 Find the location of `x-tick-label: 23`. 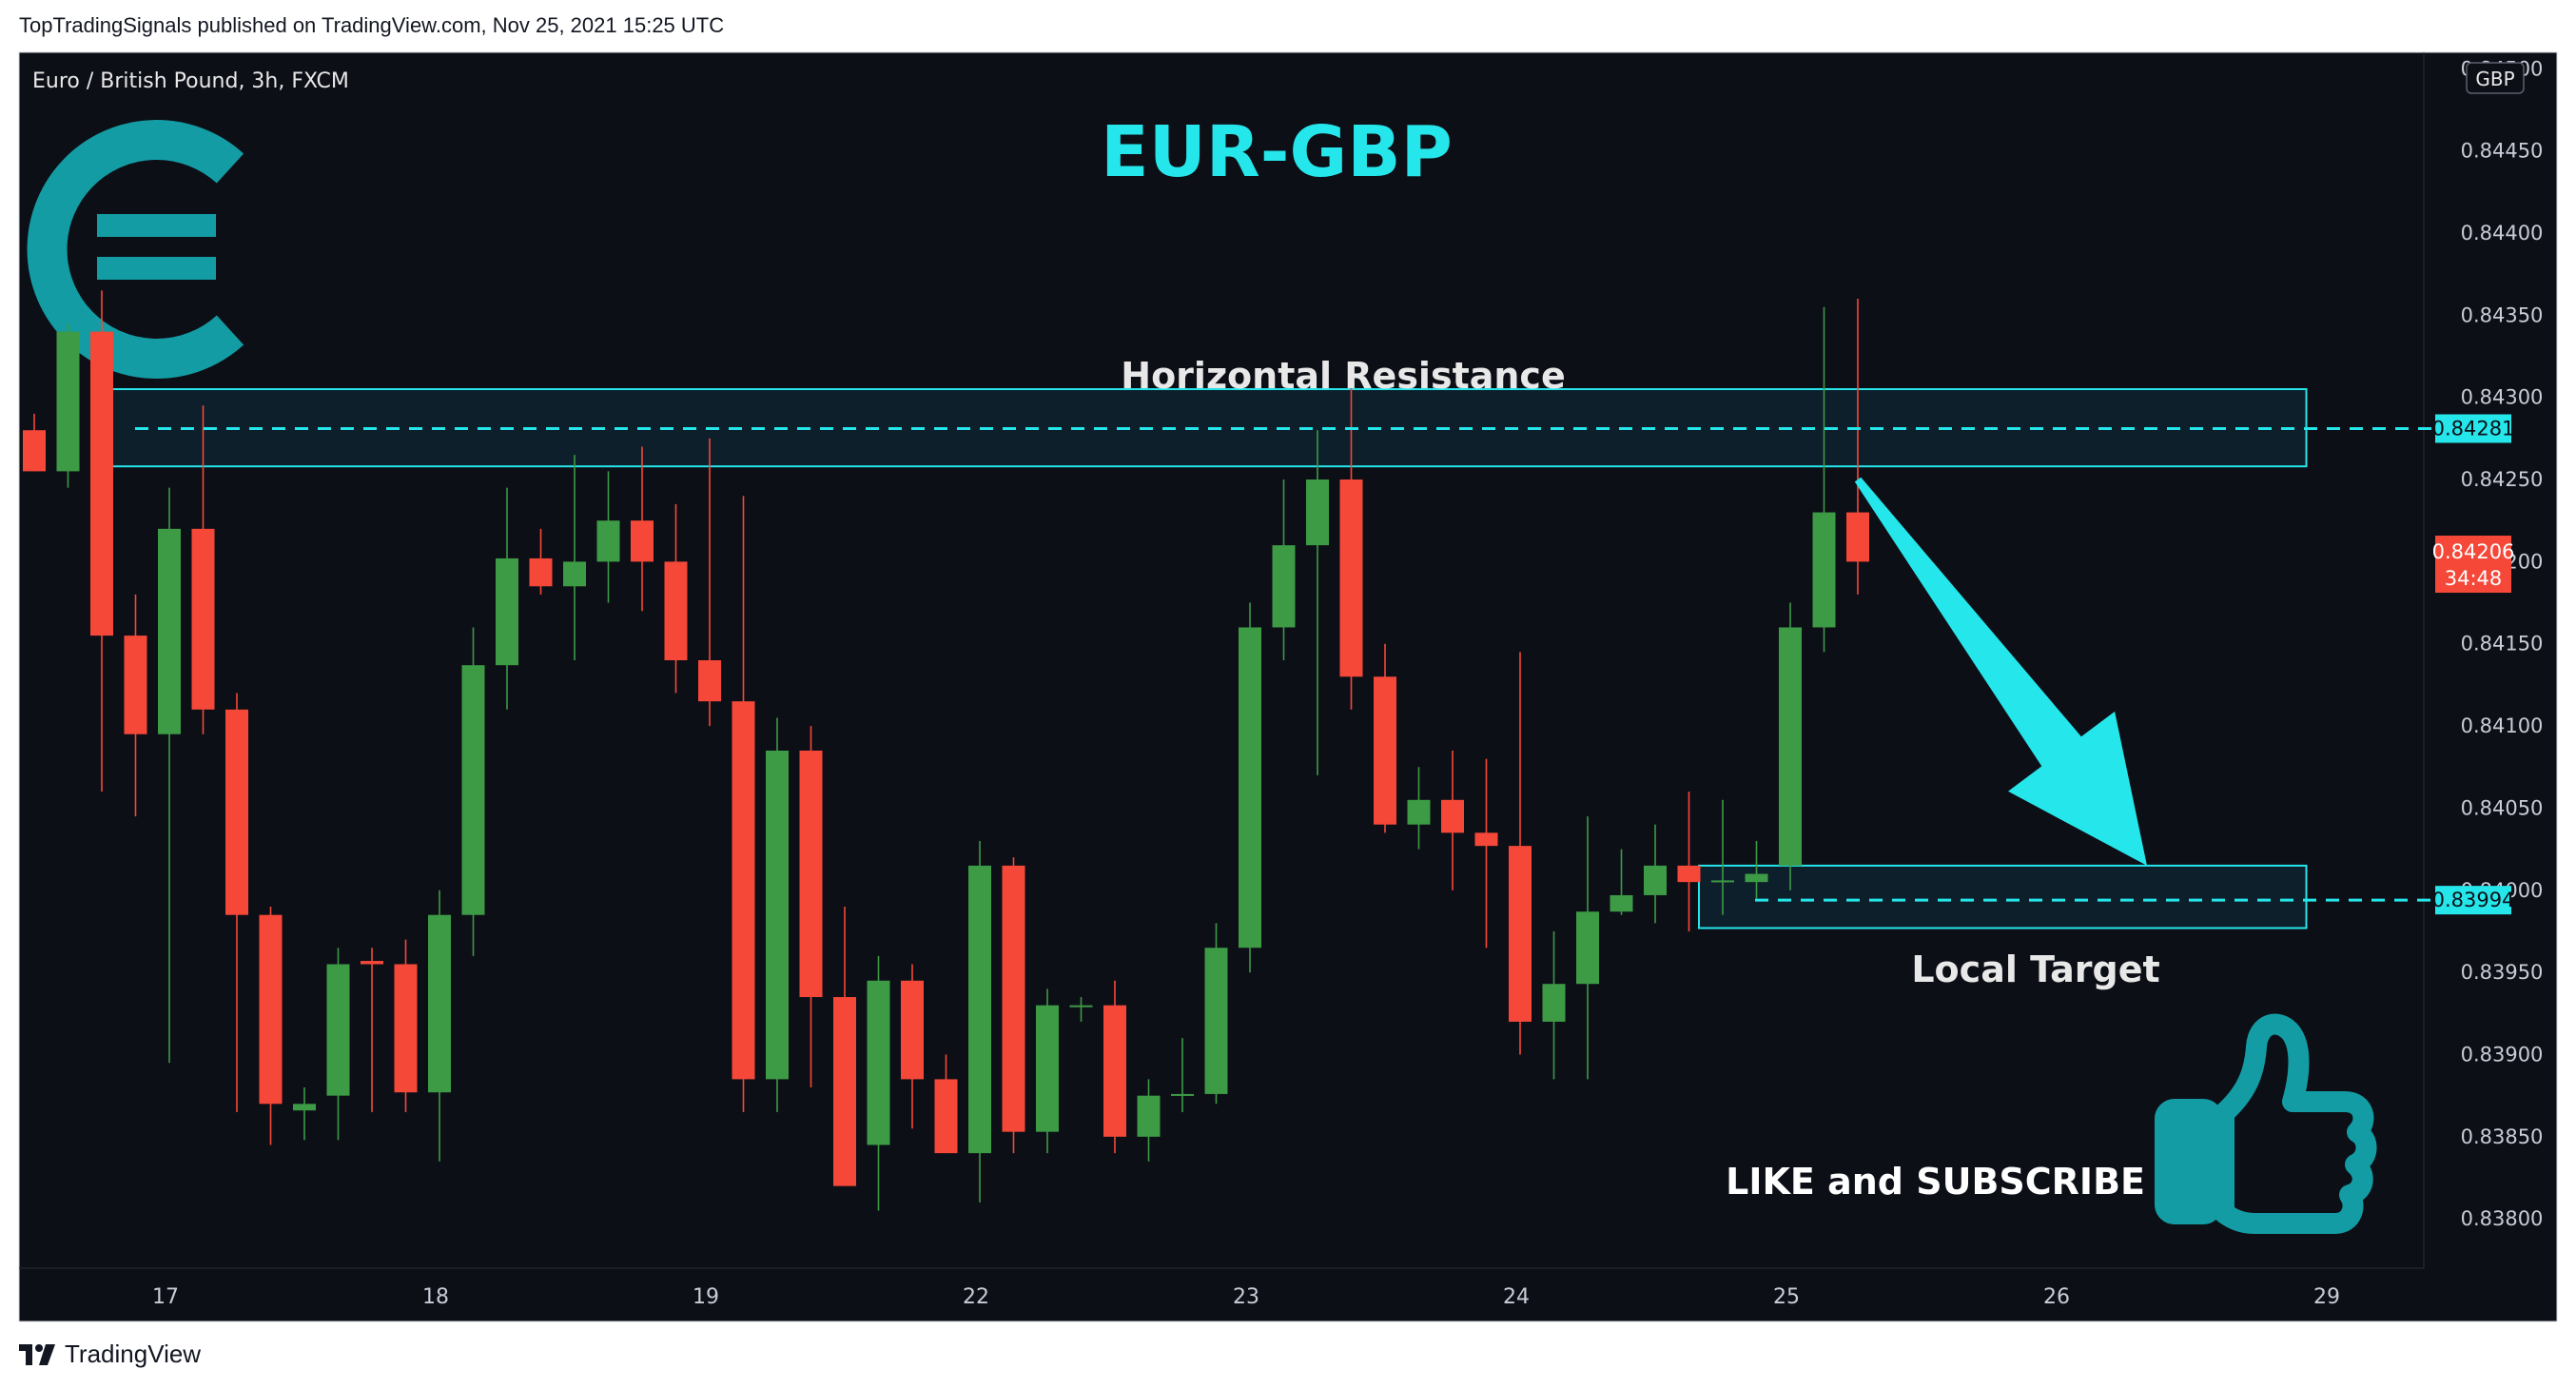

x-tick-label: 23 is located at coordinates (1246, 1297).